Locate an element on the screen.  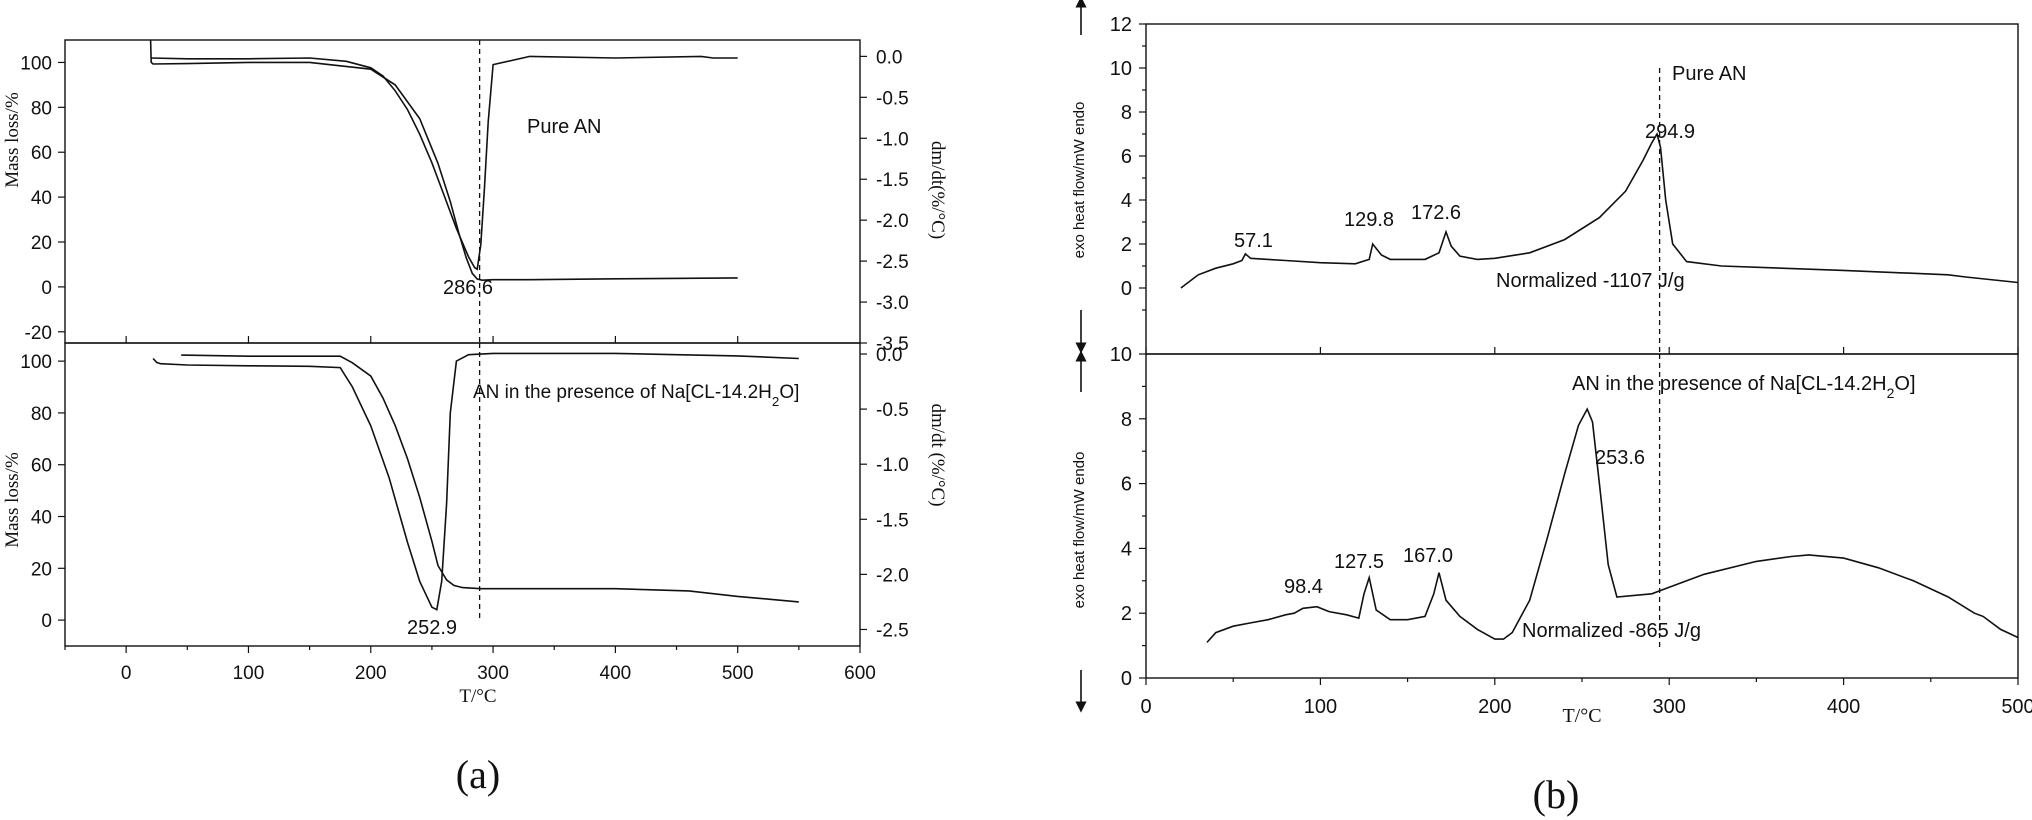
a-bottom-annotation-peak: 252.9 is located at coordinates (432, 628).